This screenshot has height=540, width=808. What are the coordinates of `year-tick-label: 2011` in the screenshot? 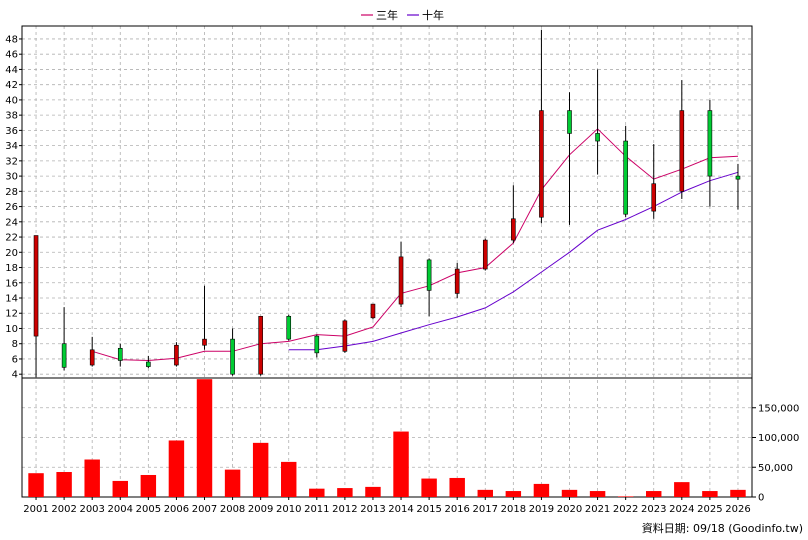 It's located at (316, 509).